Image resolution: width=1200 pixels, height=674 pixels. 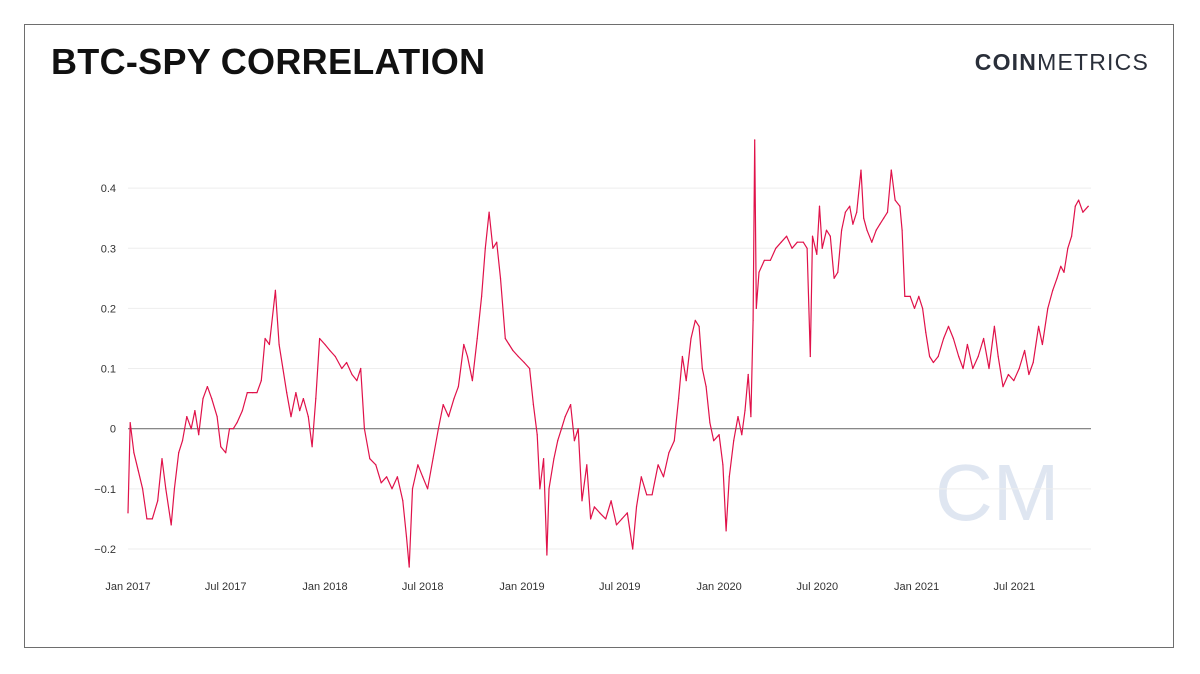 What do you see at coordinates (521, 587) in the screenshot?
I see `x-tick-label: Jan 2019` at bounding box center [521, 587].